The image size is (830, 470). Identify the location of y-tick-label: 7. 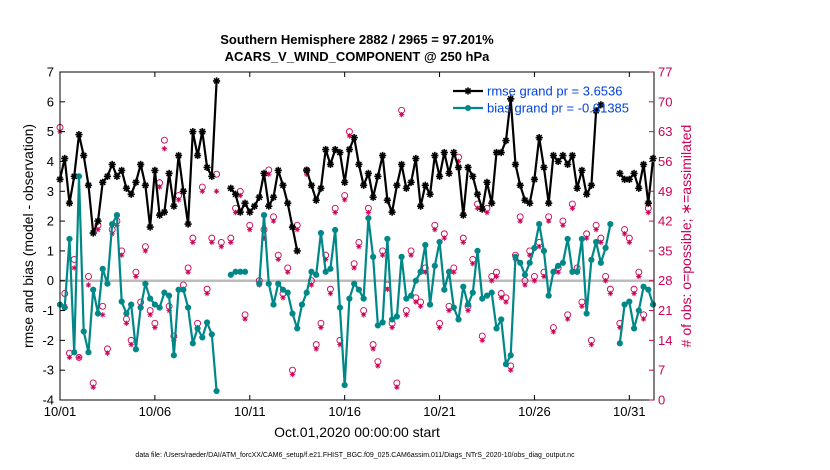
(50, 72).